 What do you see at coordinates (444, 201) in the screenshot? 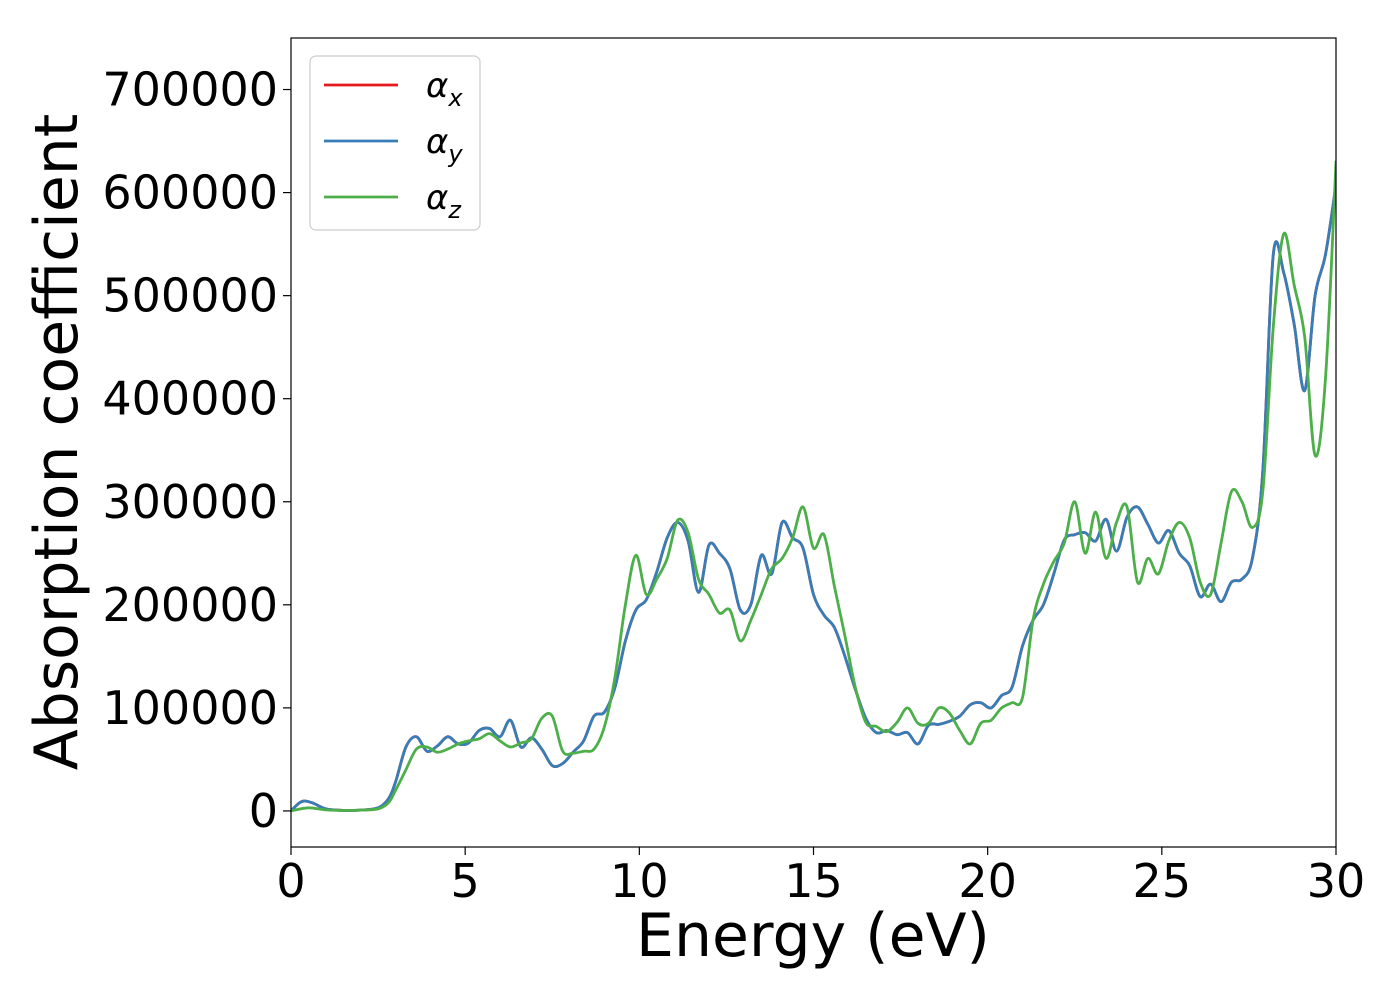
I see `legend-label-z: αz` at bounding box center [444, 201].